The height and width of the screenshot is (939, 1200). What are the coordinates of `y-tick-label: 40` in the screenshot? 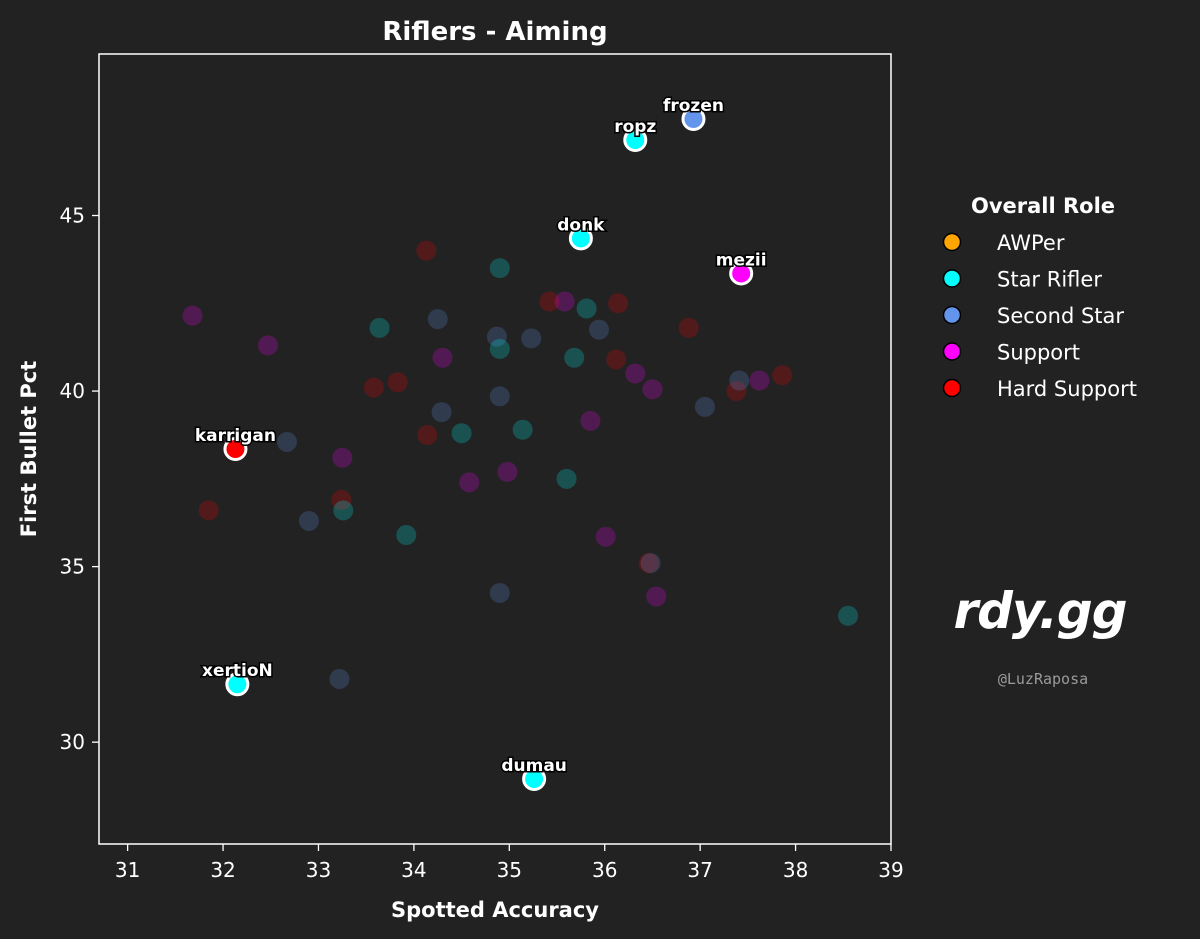 It's located at (72, 391).